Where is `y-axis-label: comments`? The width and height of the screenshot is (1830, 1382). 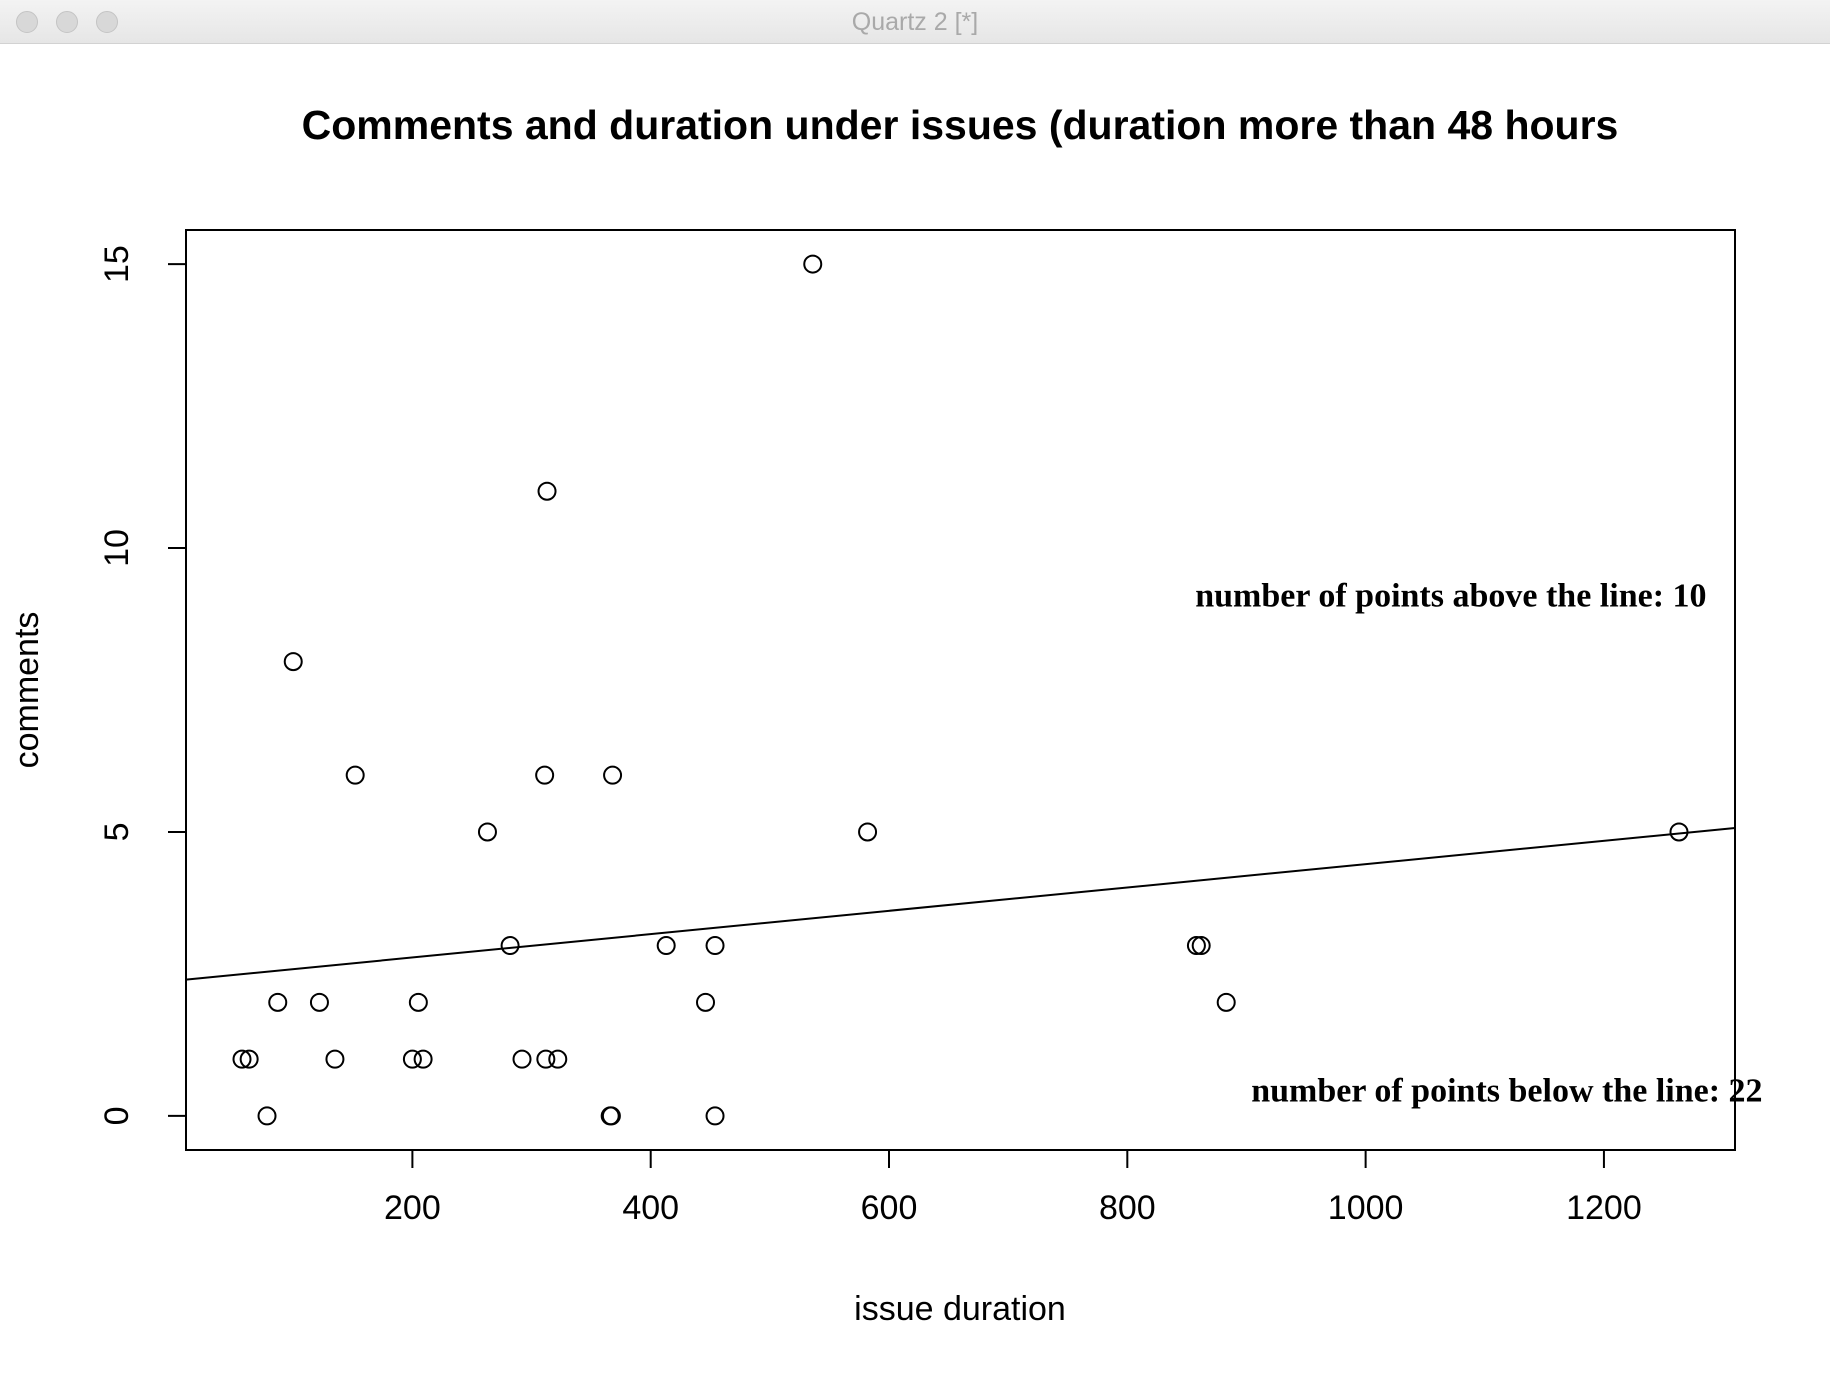
y-axis-label: comments is located at coordinates (27, 690).